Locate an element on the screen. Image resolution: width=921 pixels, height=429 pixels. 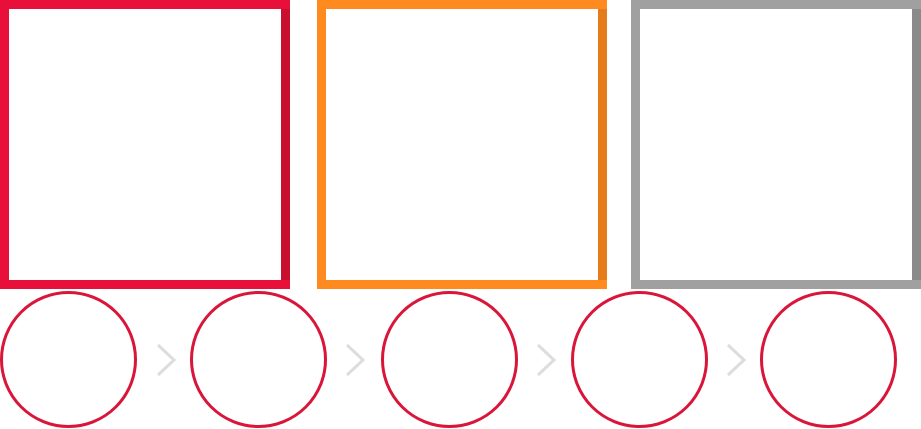
card-orange-shade is located at coordinates (602, 144).